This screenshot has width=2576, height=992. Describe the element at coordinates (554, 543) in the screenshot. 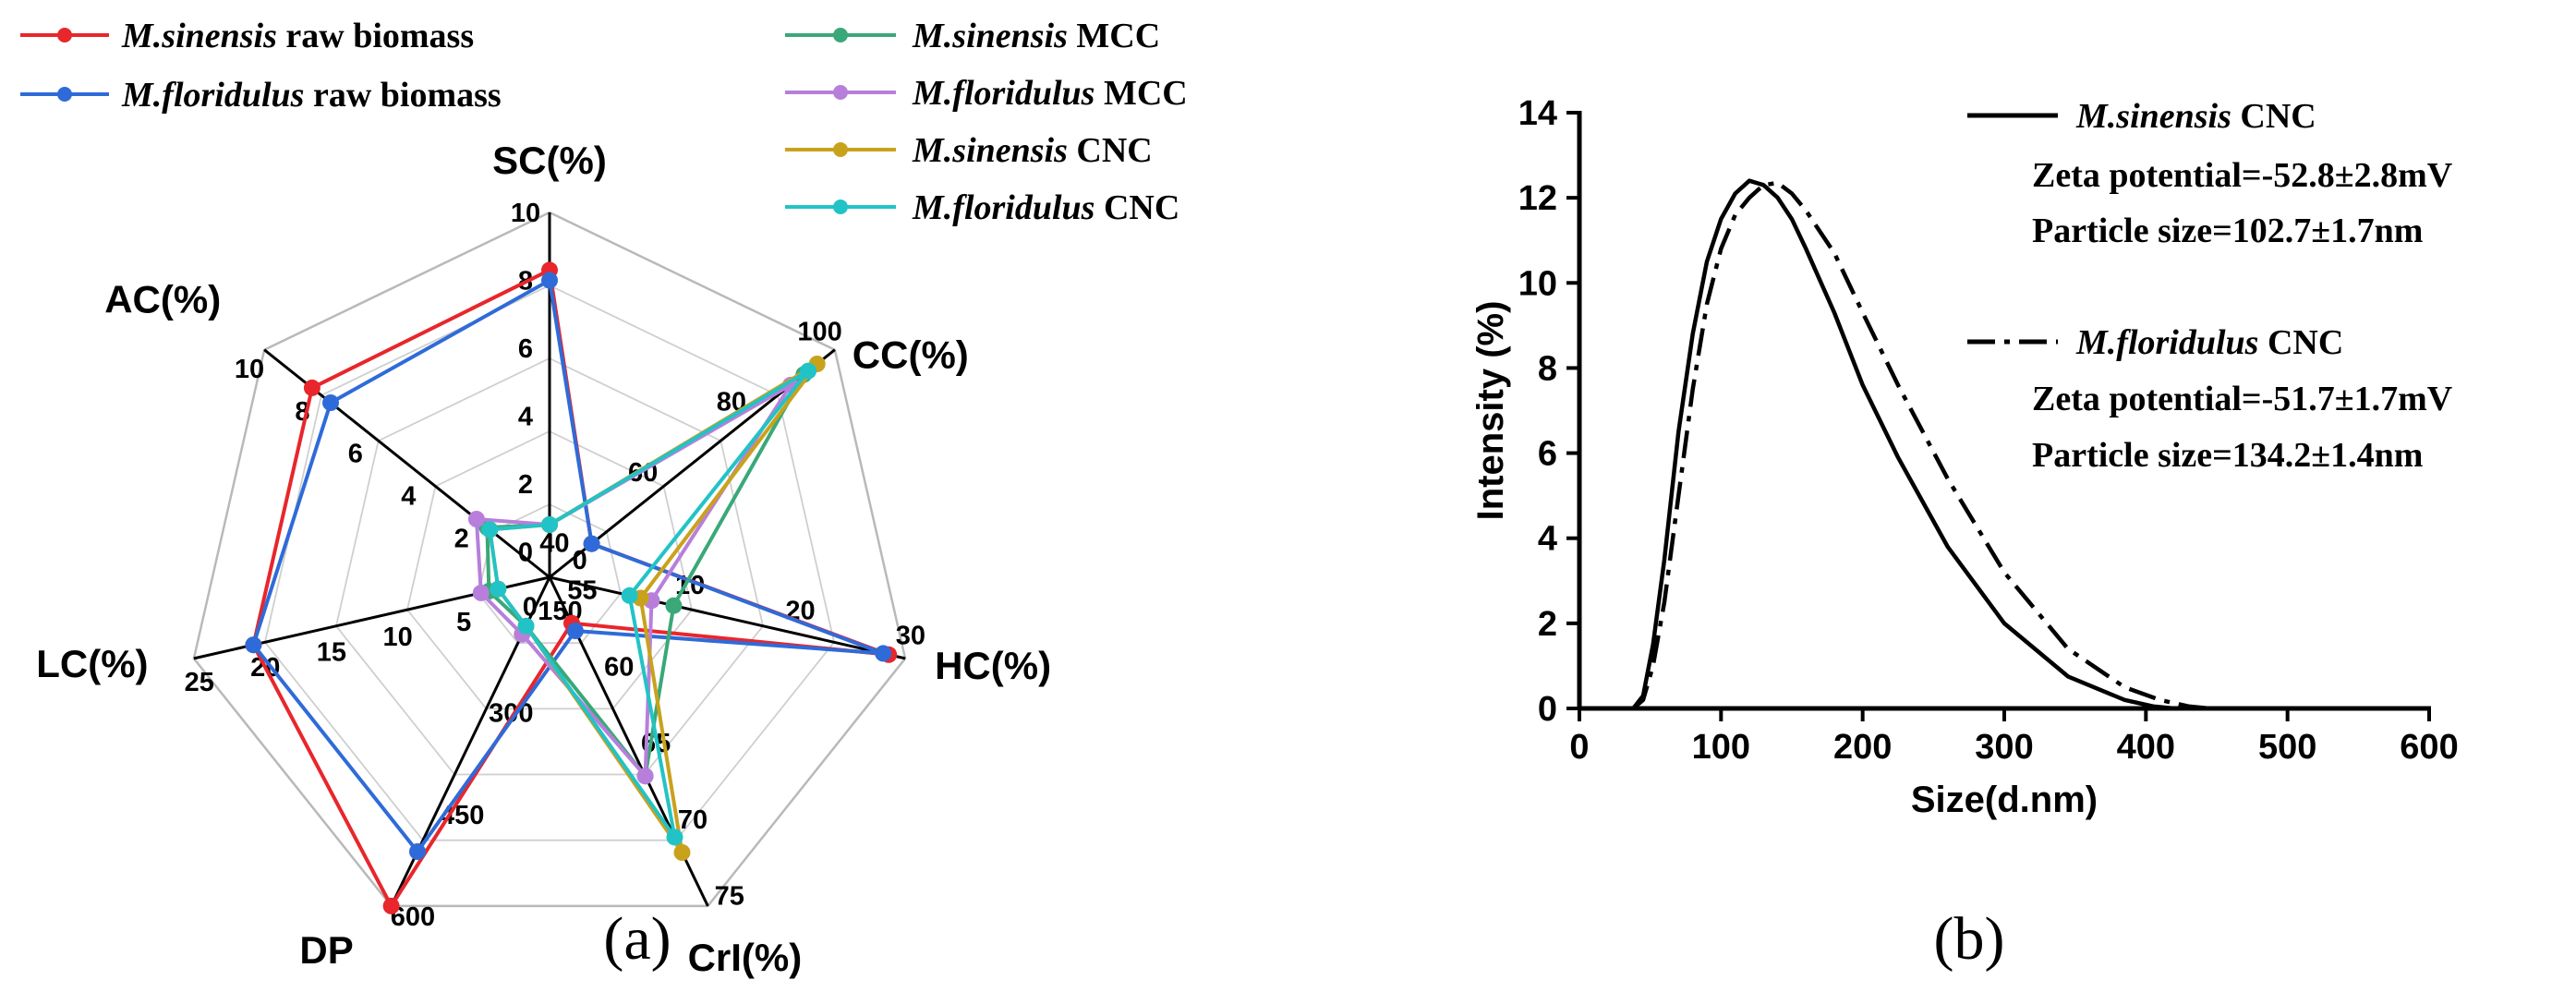

I see `radar-tick-label: 40` at that location.